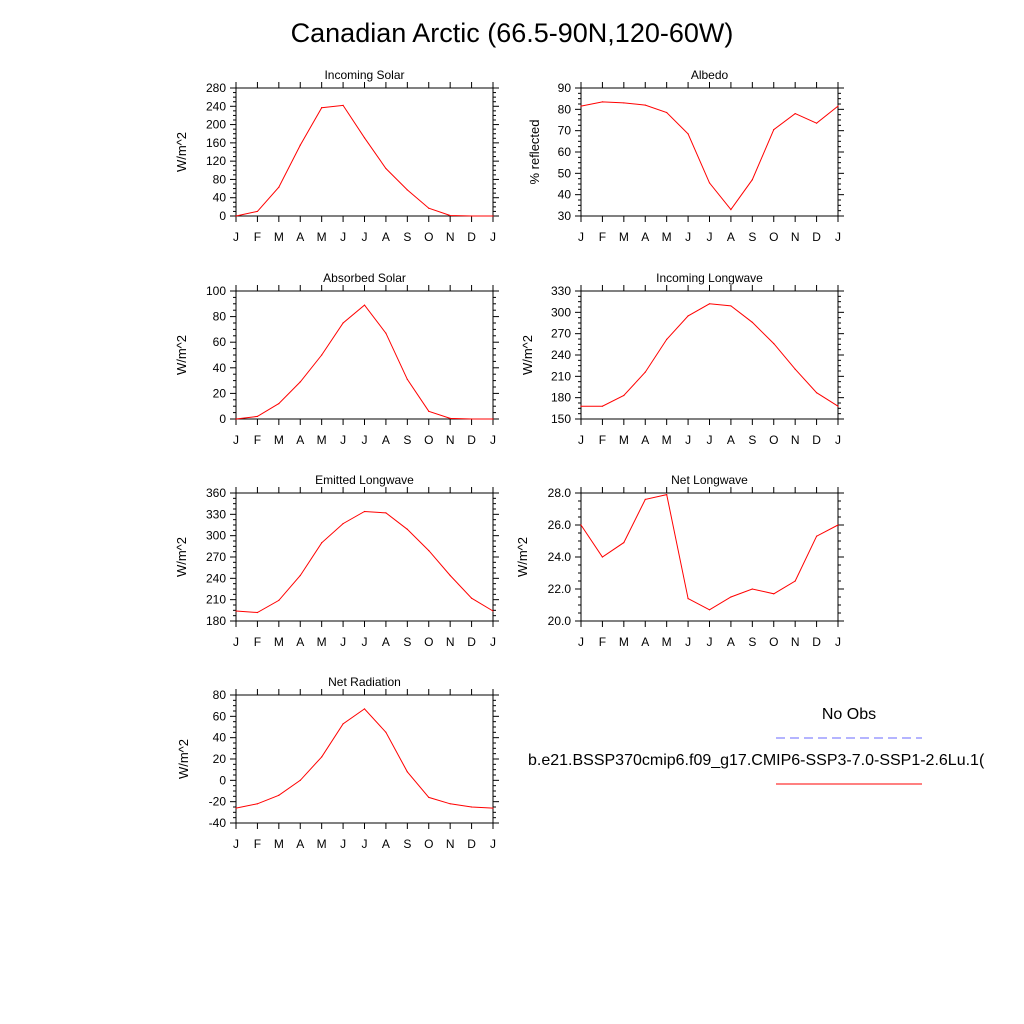  Describe the element at coordinates (561, 355) in the screenshot. I see `y-tick-label: 240` at that location.